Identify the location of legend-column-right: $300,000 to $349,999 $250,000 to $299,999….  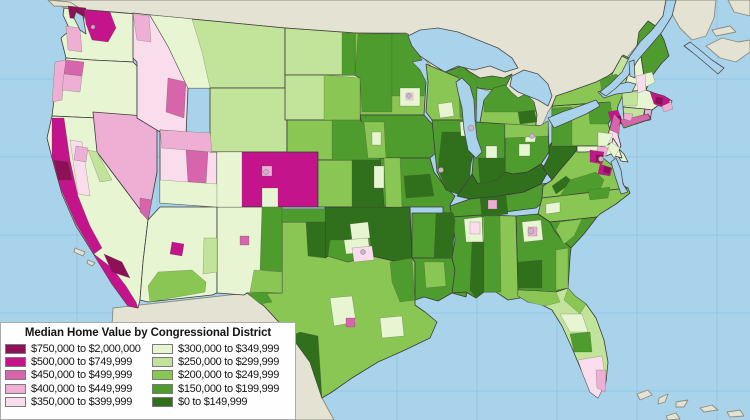
(223, 375).